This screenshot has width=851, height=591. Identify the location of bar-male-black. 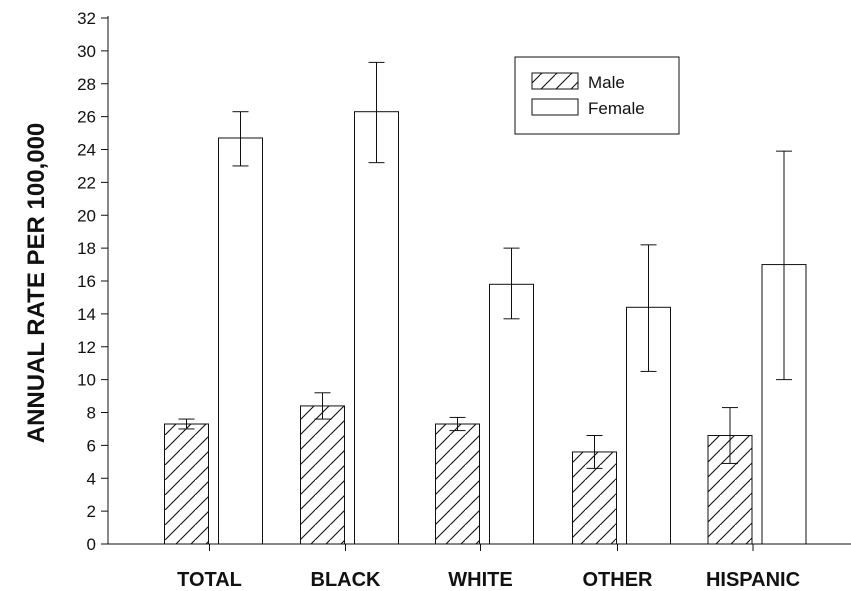
(322, 475).